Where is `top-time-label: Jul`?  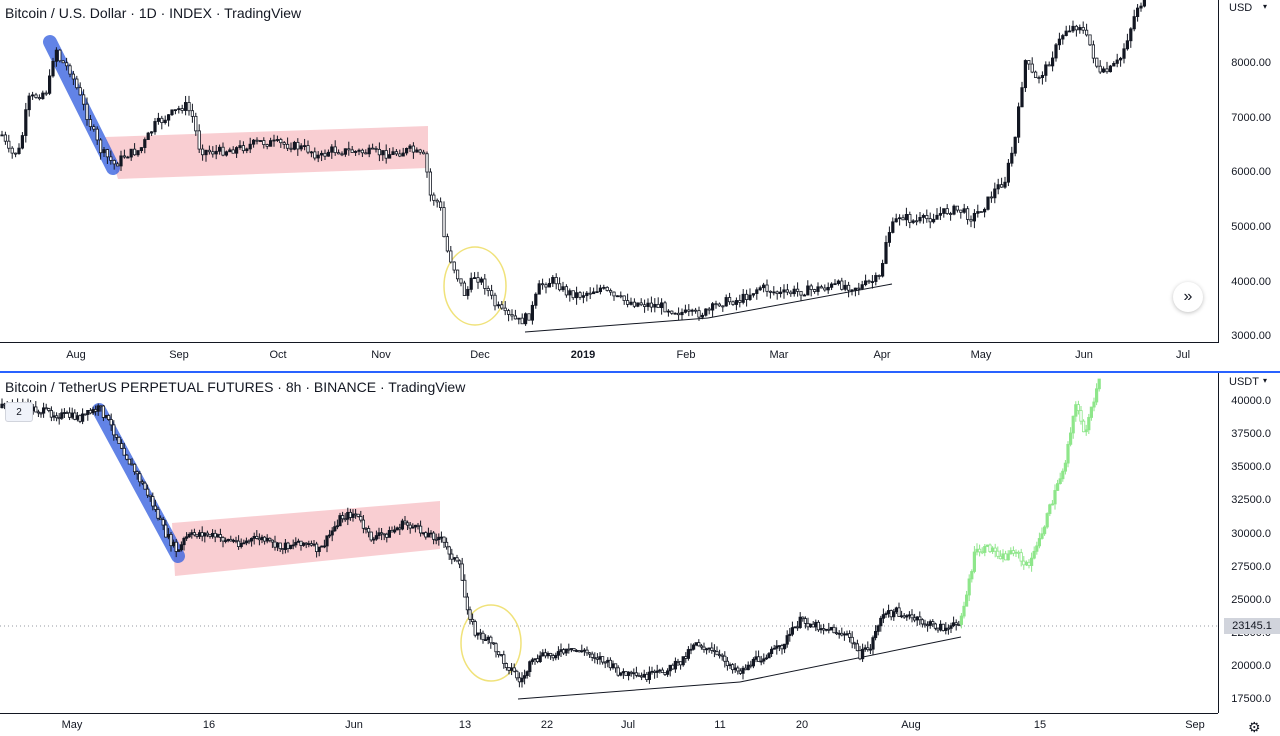
top-time-label: Jul is located at coordinates (1183, 355).